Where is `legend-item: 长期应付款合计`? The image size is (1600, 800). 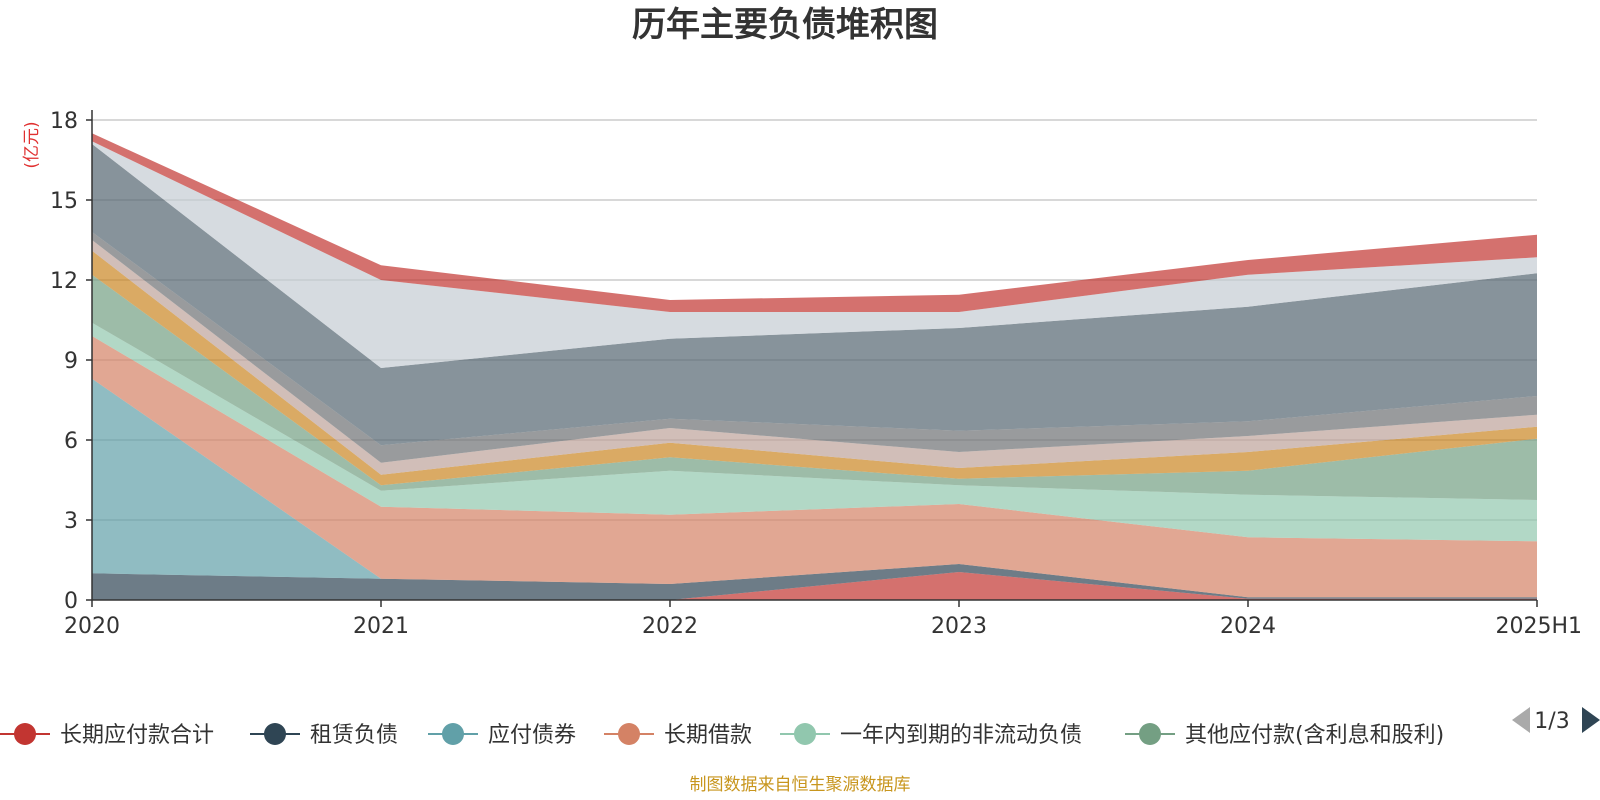 legend-item: 长期应付款合计 is located at coordinates (107, 735).